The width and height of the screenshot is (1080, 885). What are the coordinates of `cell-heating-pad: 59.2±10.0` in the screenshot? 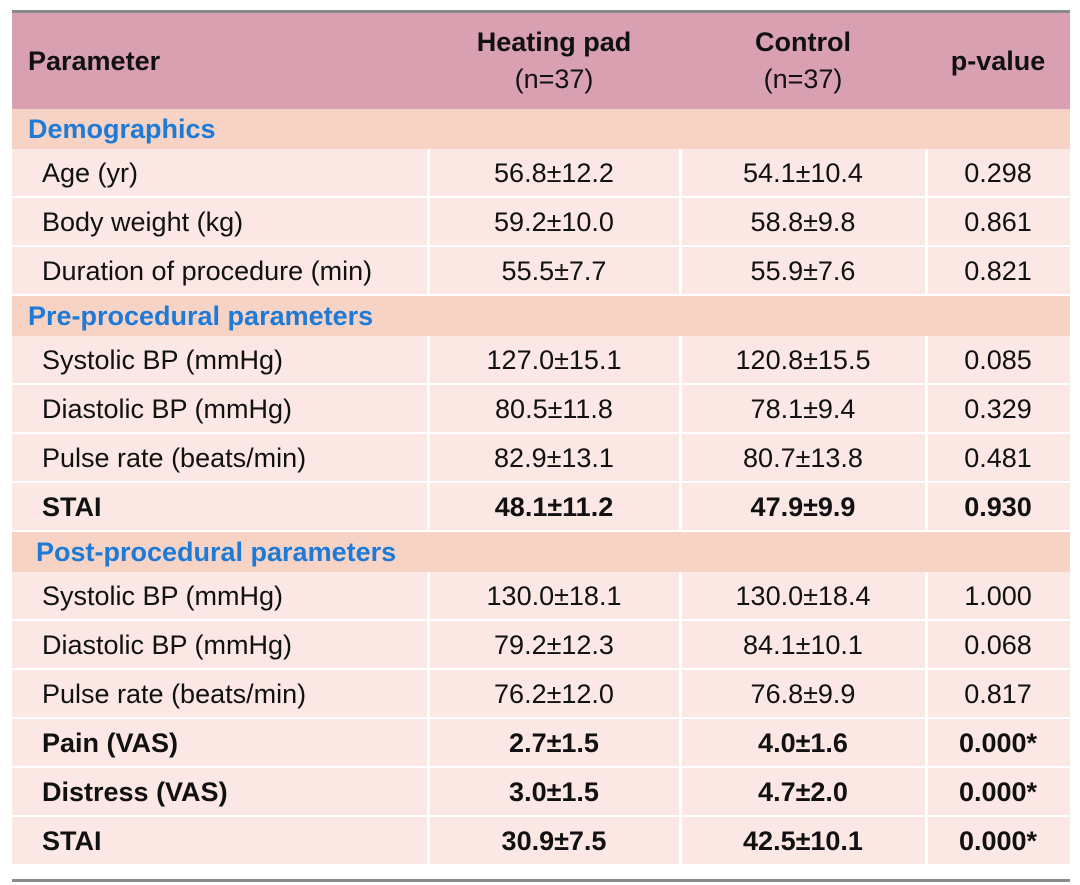 It's located at (554, 222).